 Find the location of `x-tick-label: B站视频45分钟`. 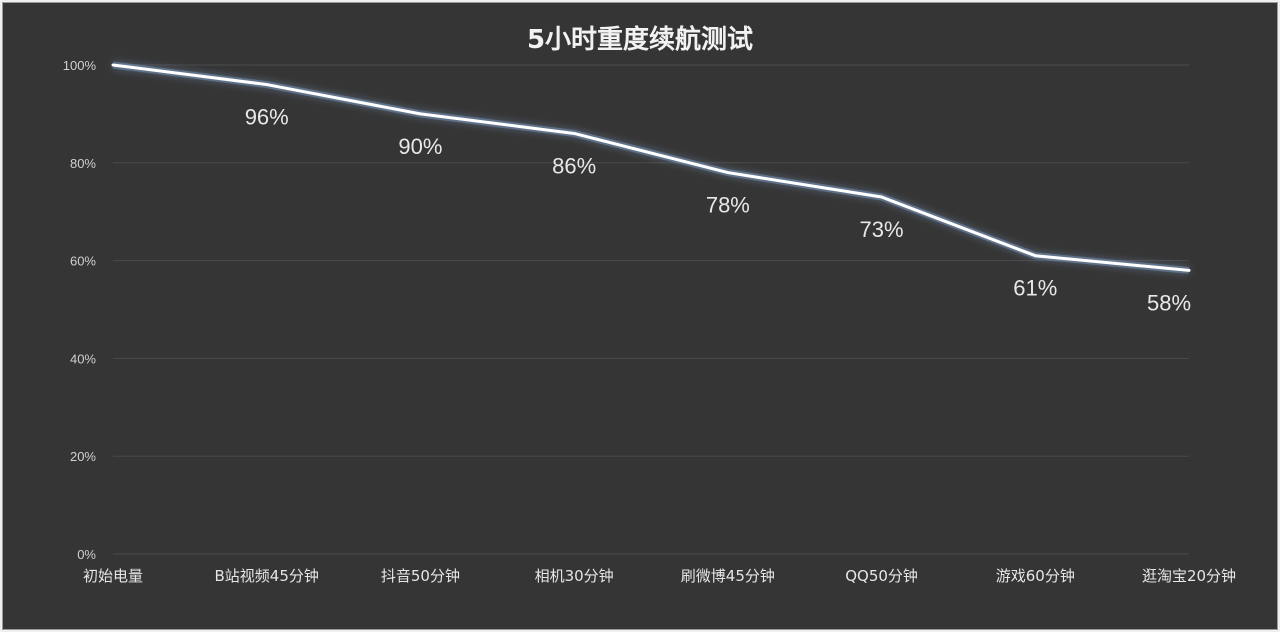

x-tick-label: B站视频45分钟 is located at coordinates (267, 576).